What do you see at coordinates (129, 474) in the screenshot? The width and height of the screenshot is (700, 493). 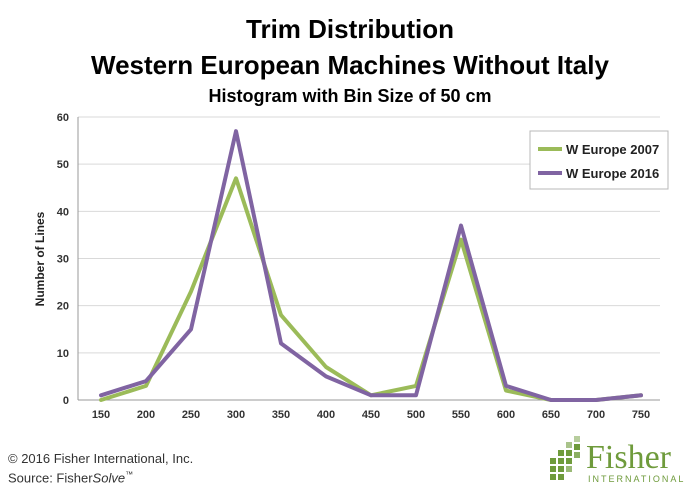 I see `source-trademark: ™` at bounding box center [129, 474].